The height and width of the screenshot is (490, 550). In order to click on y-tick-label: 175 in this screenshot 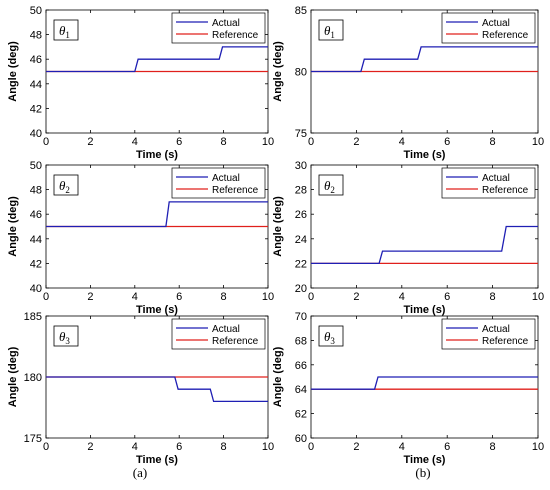, I will do `click(33, 439)`.